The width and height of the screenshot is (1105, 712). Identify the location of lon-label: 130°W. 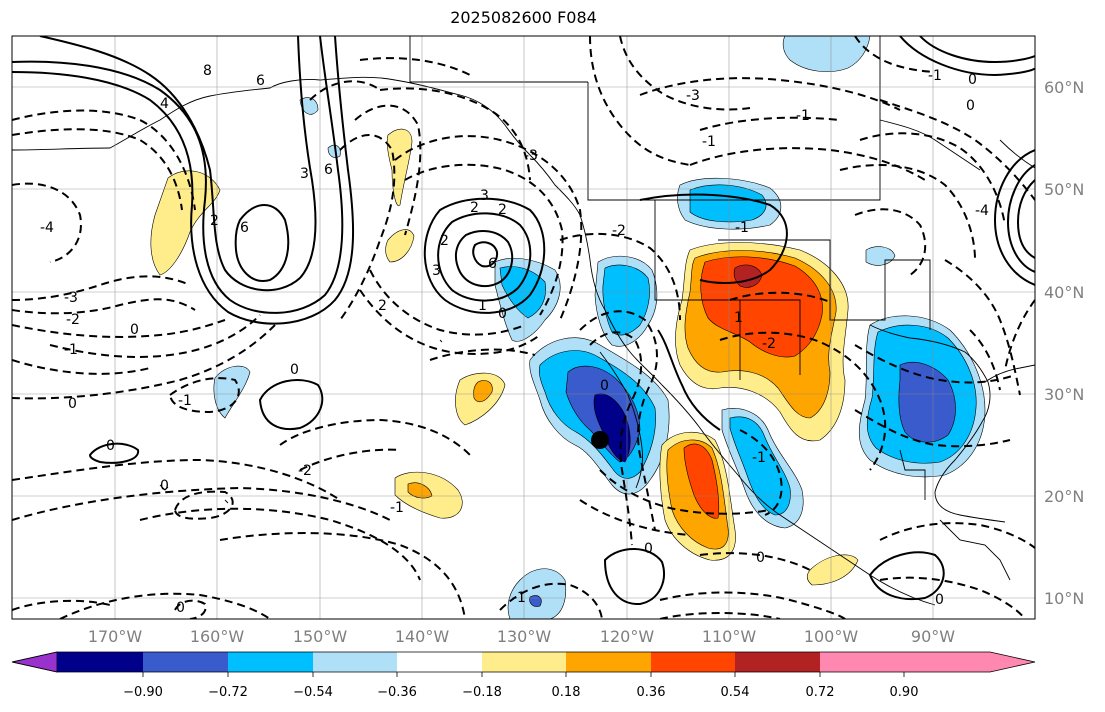
(524, 636).